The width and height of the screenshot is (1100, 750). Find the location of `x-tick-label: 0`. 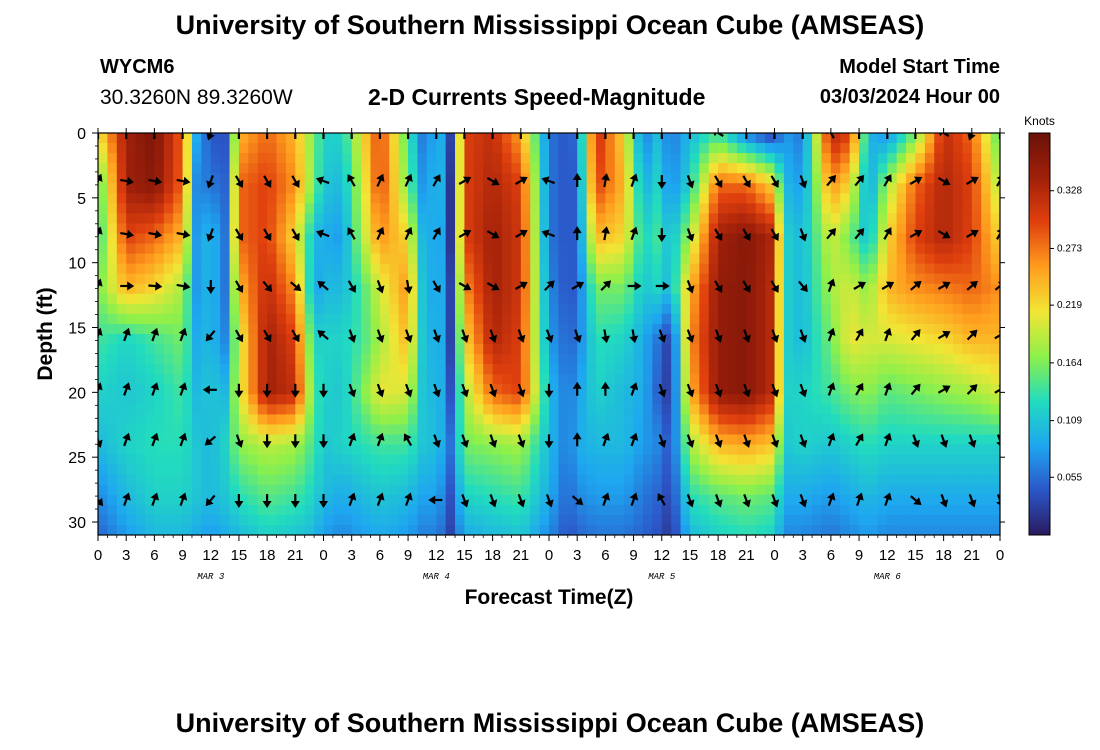

x-tick-label: 0 is located at coordinates (774, 555).